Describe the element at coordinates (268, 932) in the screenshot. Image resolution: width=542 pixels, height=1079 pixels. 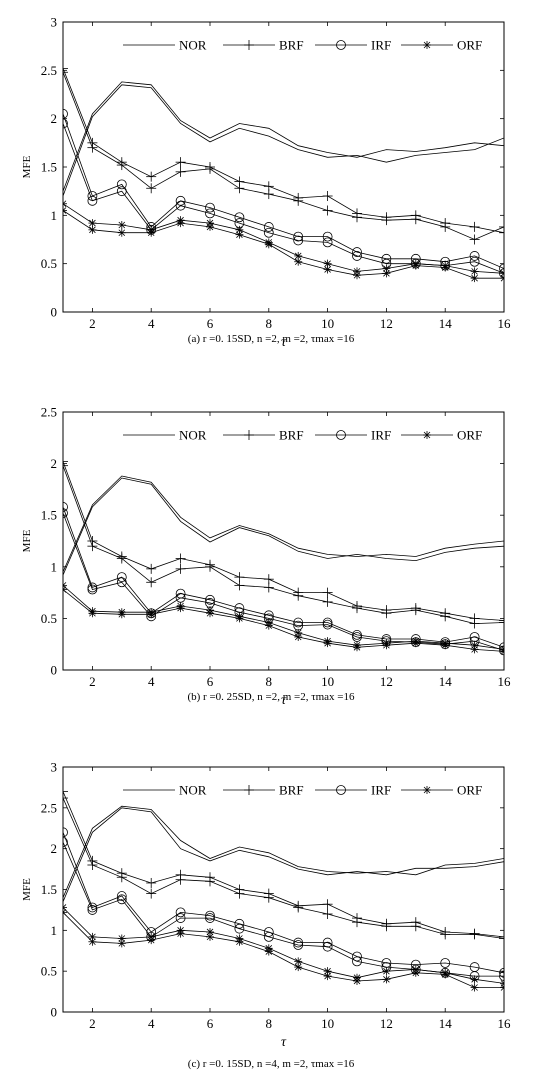
I see `chart-2-series-4-point` at that location.